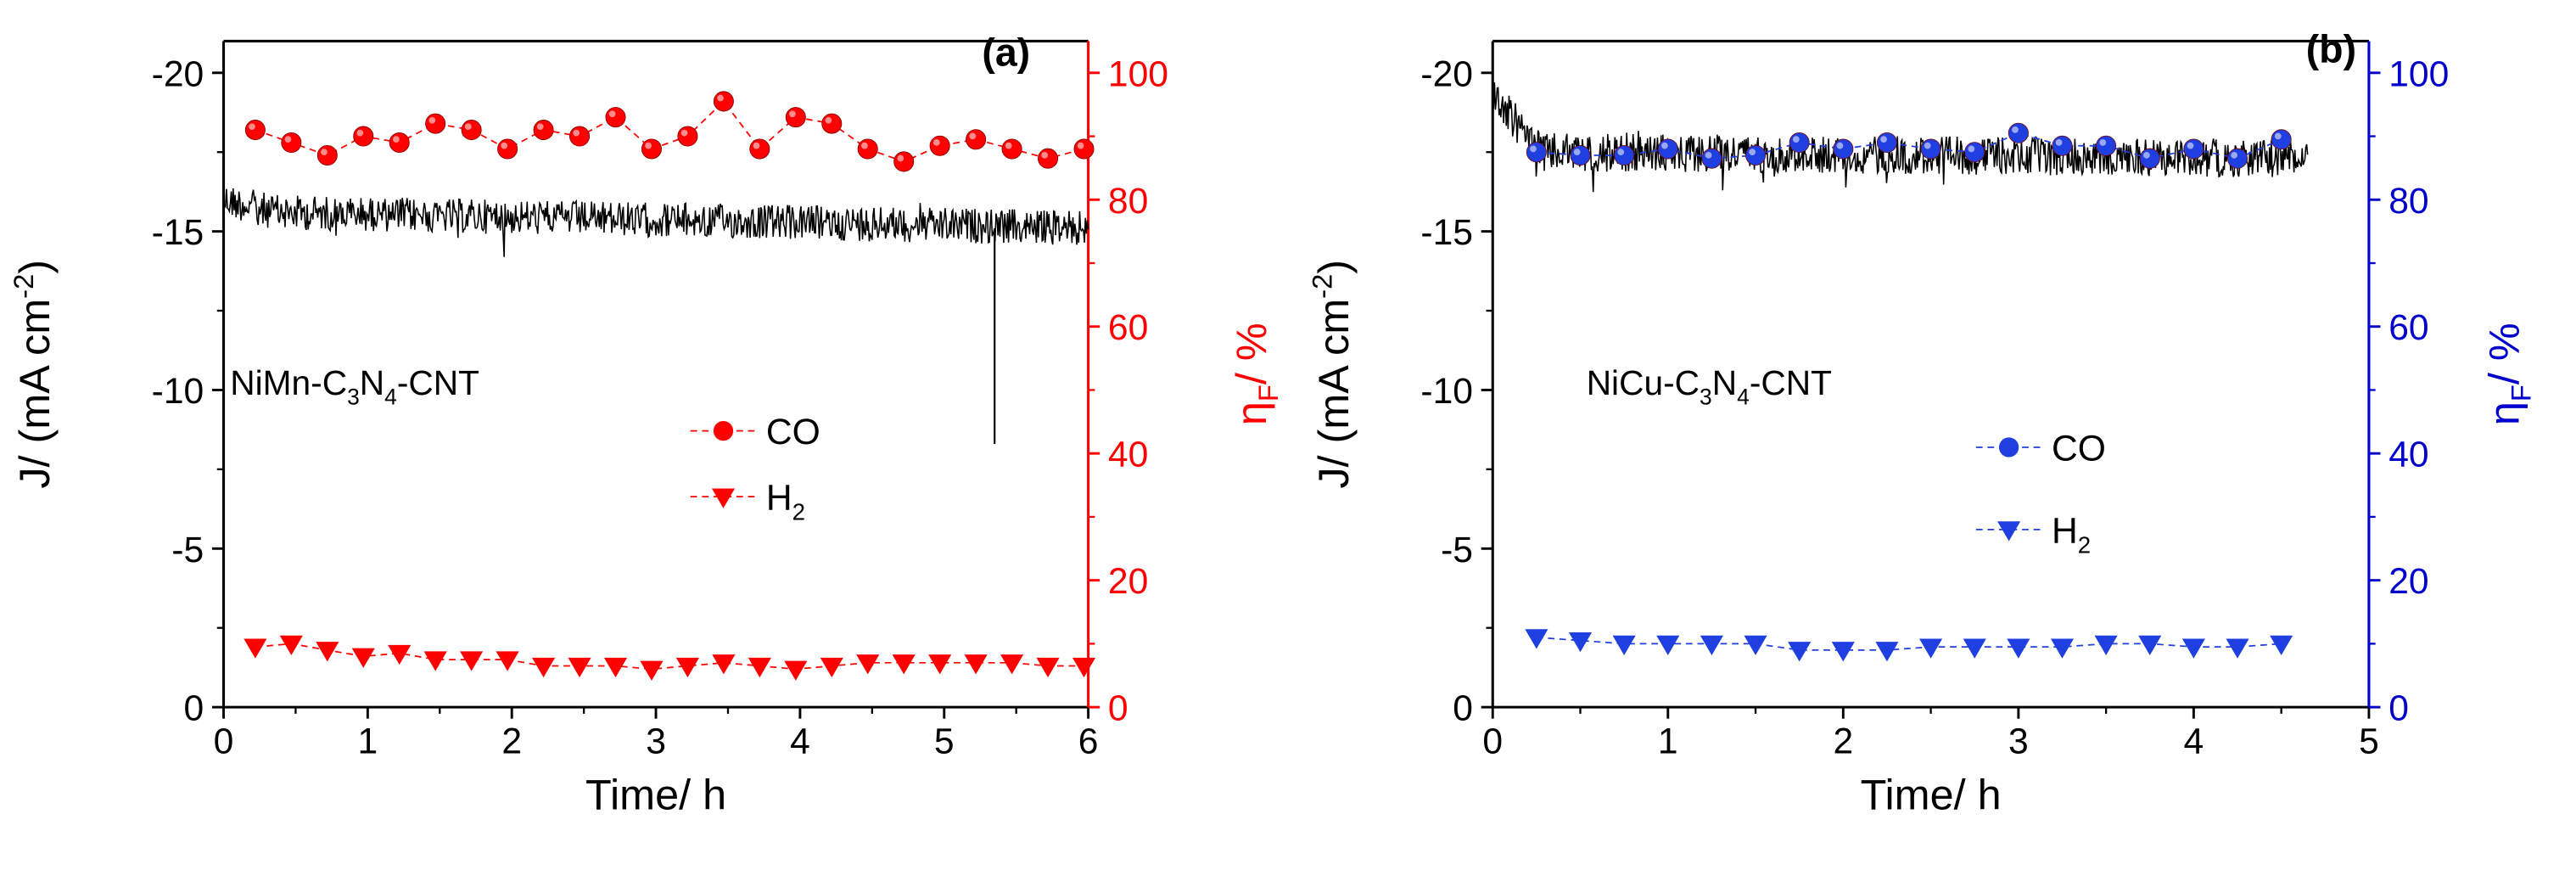  What do you see at coordinates (2408, 201) in the screenshot?
I see `y2-tick-label: 80` at bounding box center [2408, 201].